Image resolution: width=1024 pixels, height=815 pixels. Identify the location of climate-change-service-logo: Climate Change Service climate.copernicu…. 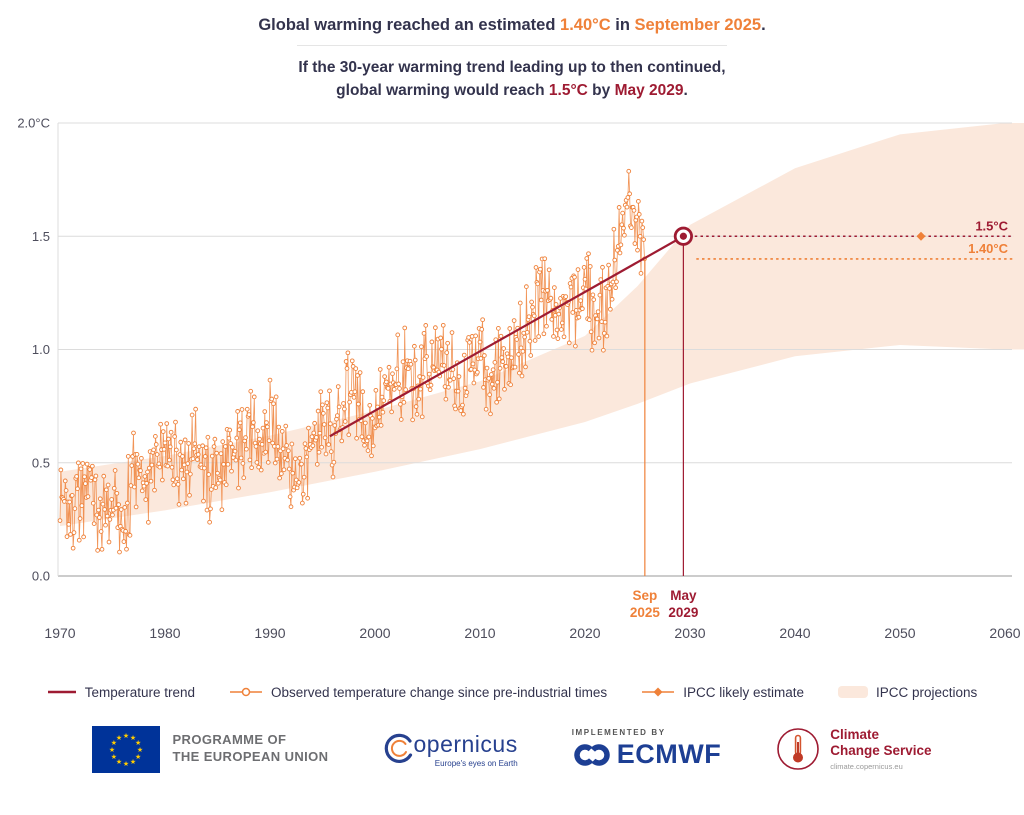
(853, 749).